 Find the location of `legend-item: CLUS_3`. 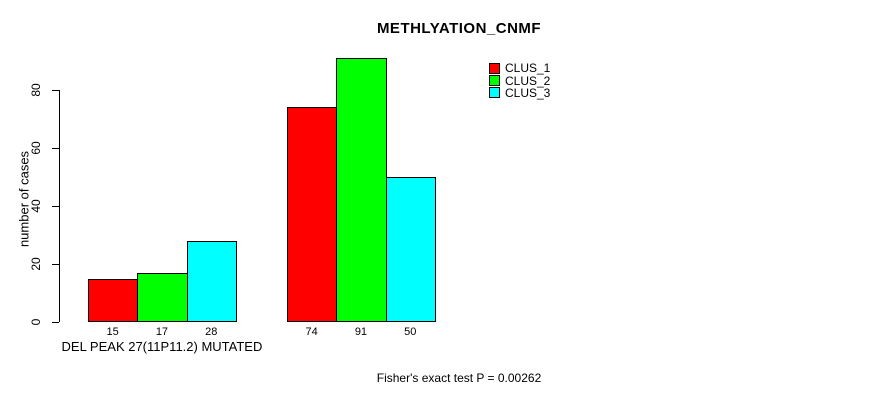

legend-item: CLUS_3 is located at coordinates (519, 93).